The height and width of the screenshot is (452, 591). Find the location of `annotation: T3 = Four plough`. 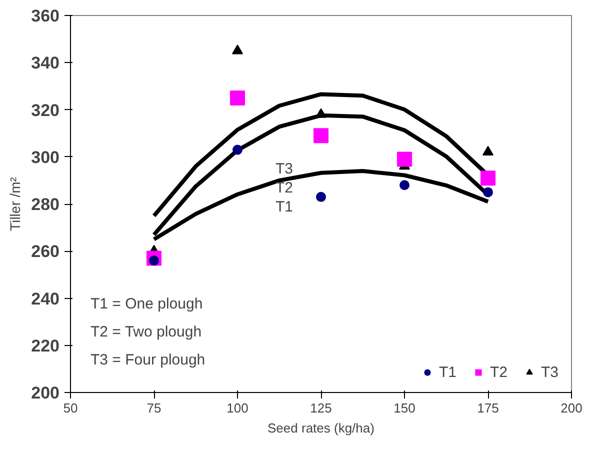

annotation: T3 = Four plough is located at coordinates (148, 360).